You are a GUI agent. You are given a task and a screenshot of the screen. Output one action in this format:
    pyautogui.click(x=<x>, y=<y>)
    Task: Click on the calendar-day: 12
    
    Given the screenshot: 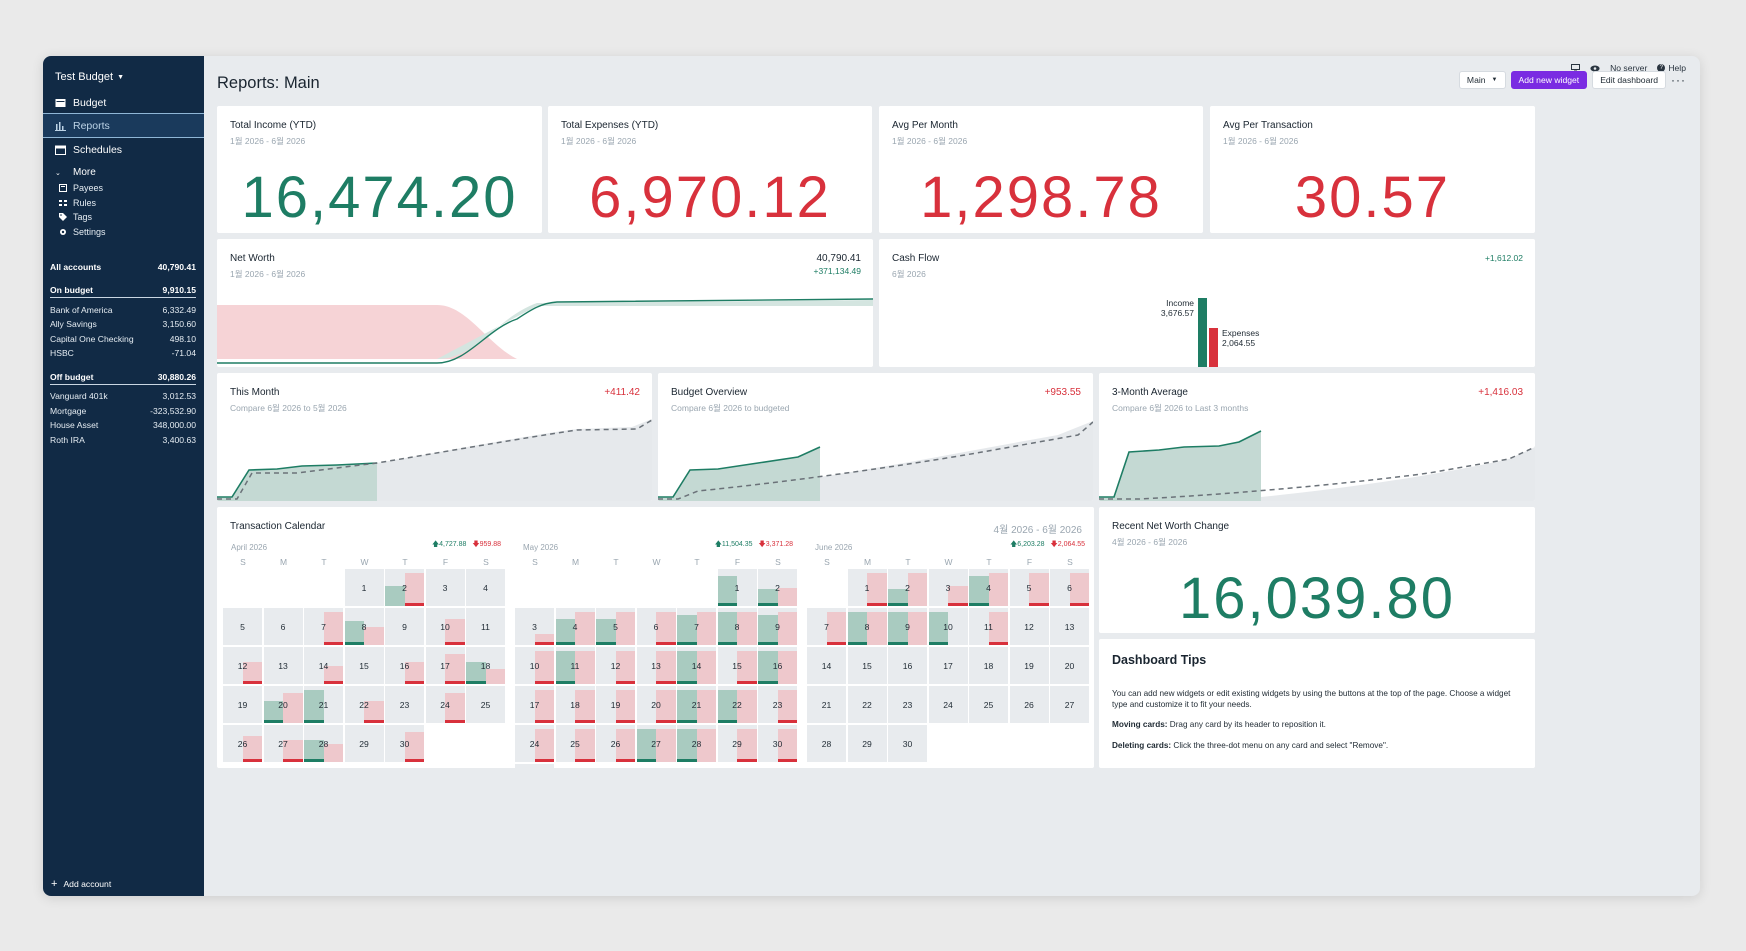 What is the action you would take?
    pyautogui.click(x=242, y=665)
    